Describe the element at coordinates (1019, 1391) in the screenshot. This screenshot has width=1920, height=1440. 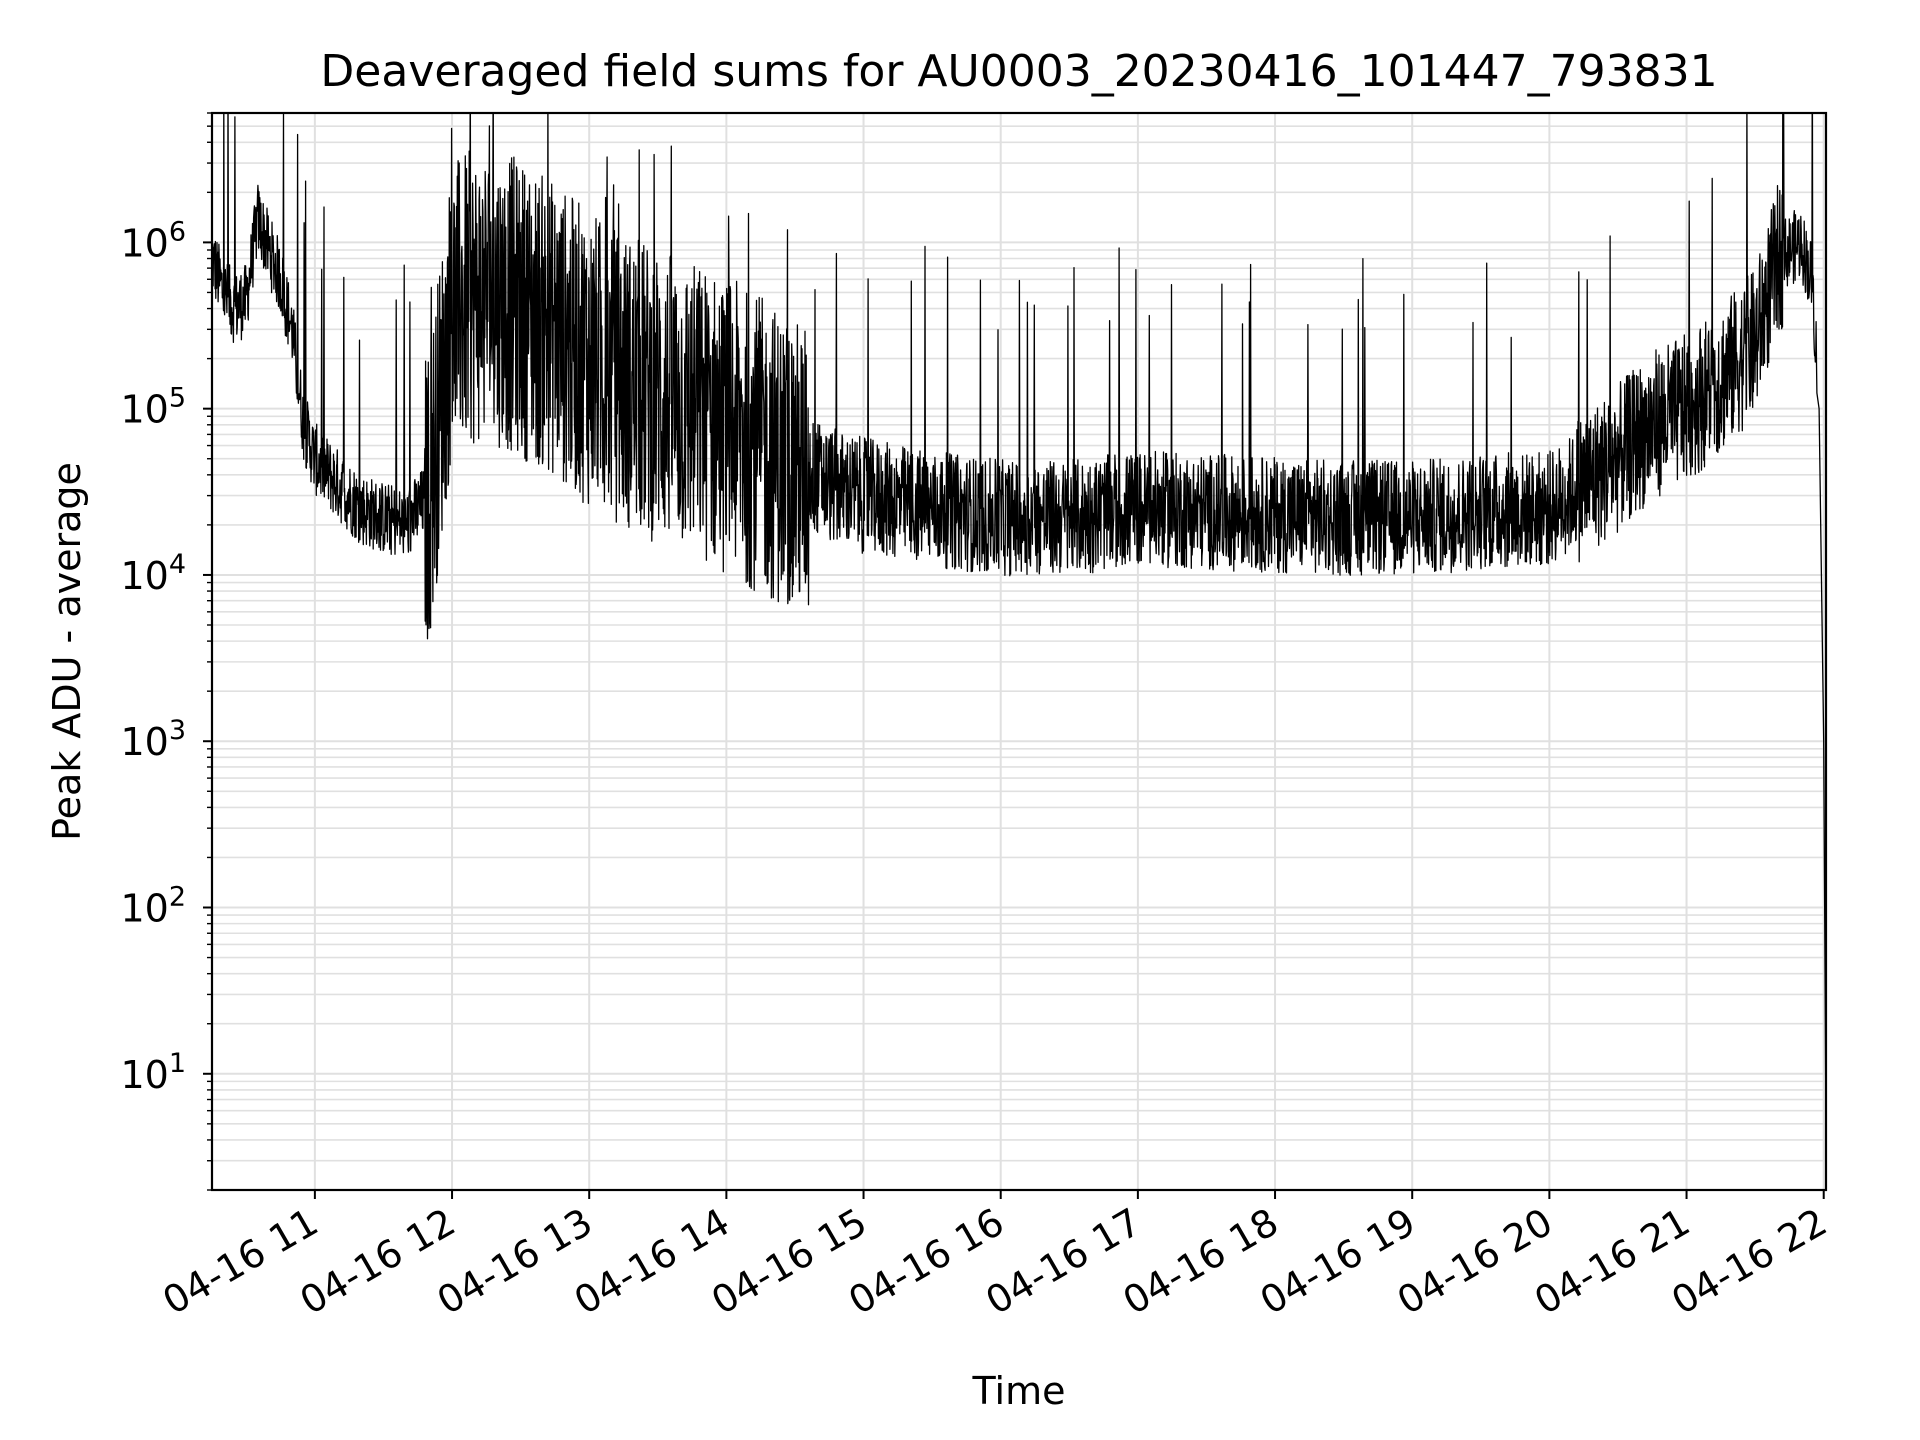
I see `x-axis-label: Time` at that location.